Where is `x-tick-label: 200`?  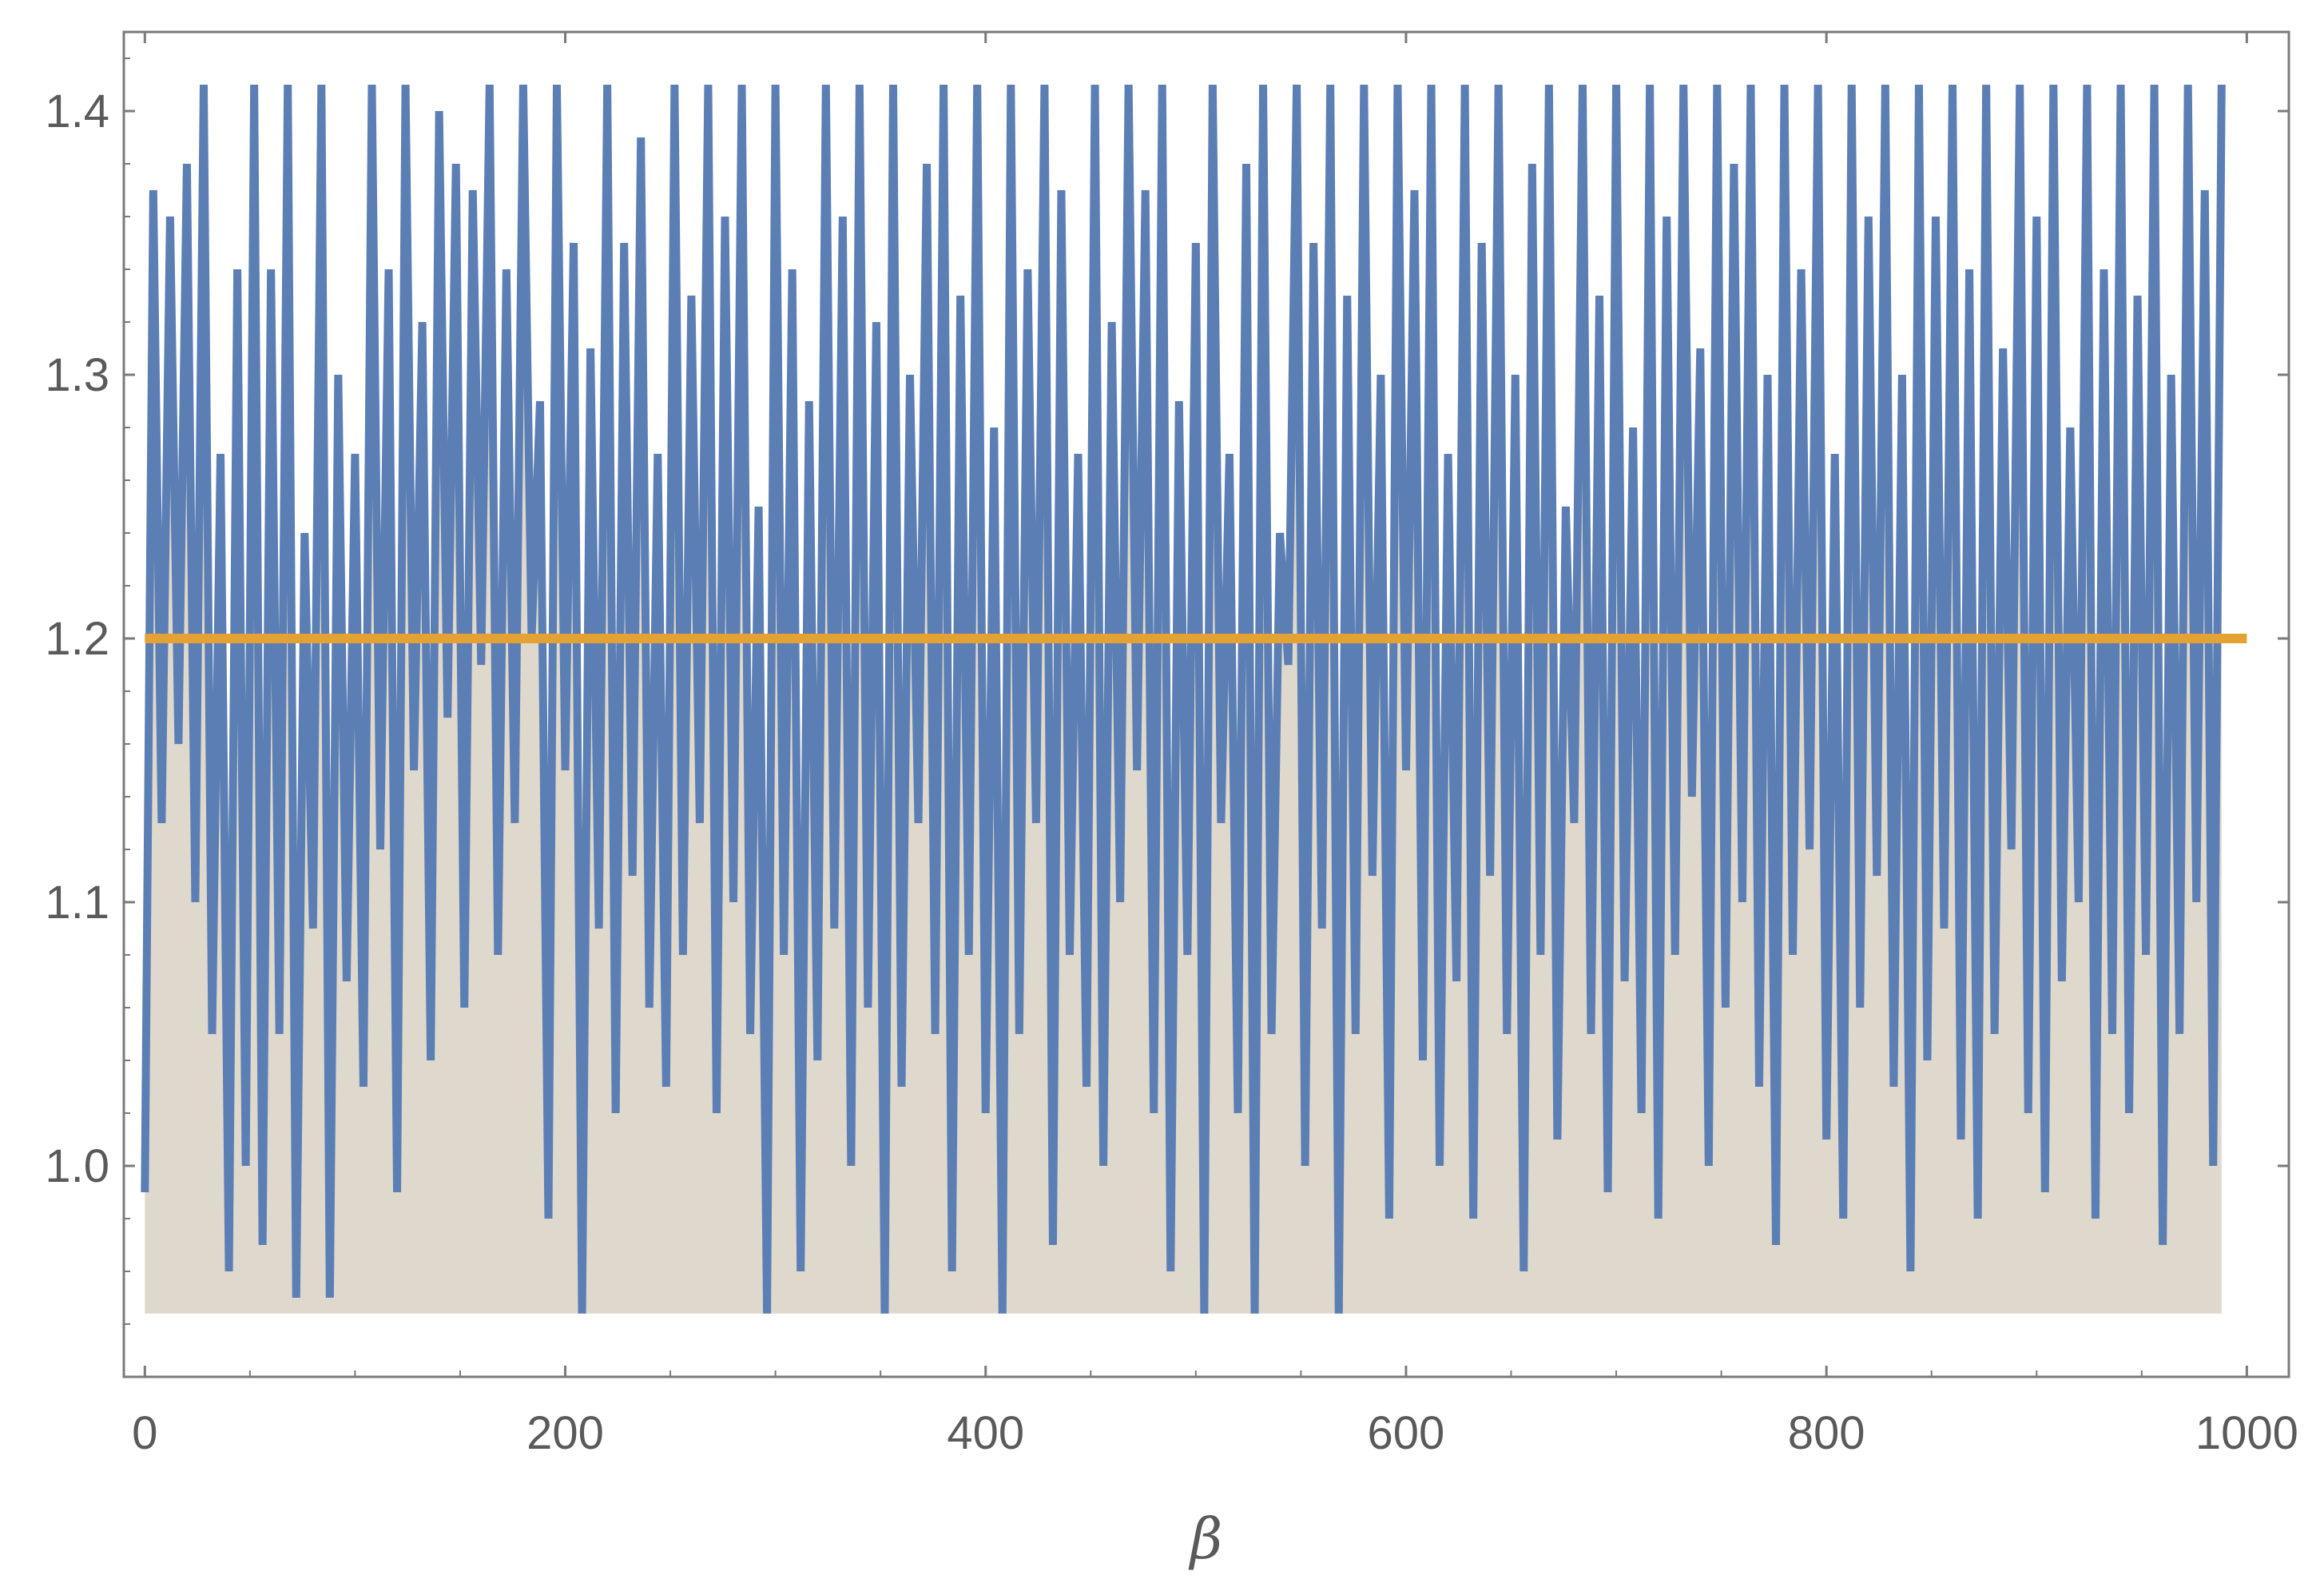 x-tick-label: 200 is located at coordinates (565, 1433).